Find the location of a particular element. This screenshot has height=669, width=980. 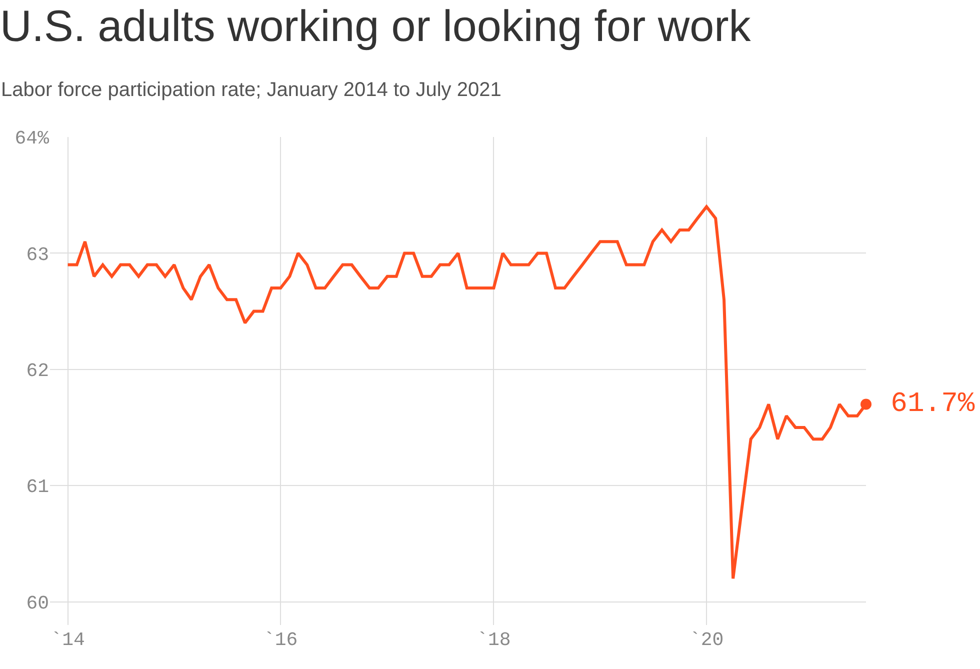

x-tick-label: `14 is located at coordinates (67, 640).